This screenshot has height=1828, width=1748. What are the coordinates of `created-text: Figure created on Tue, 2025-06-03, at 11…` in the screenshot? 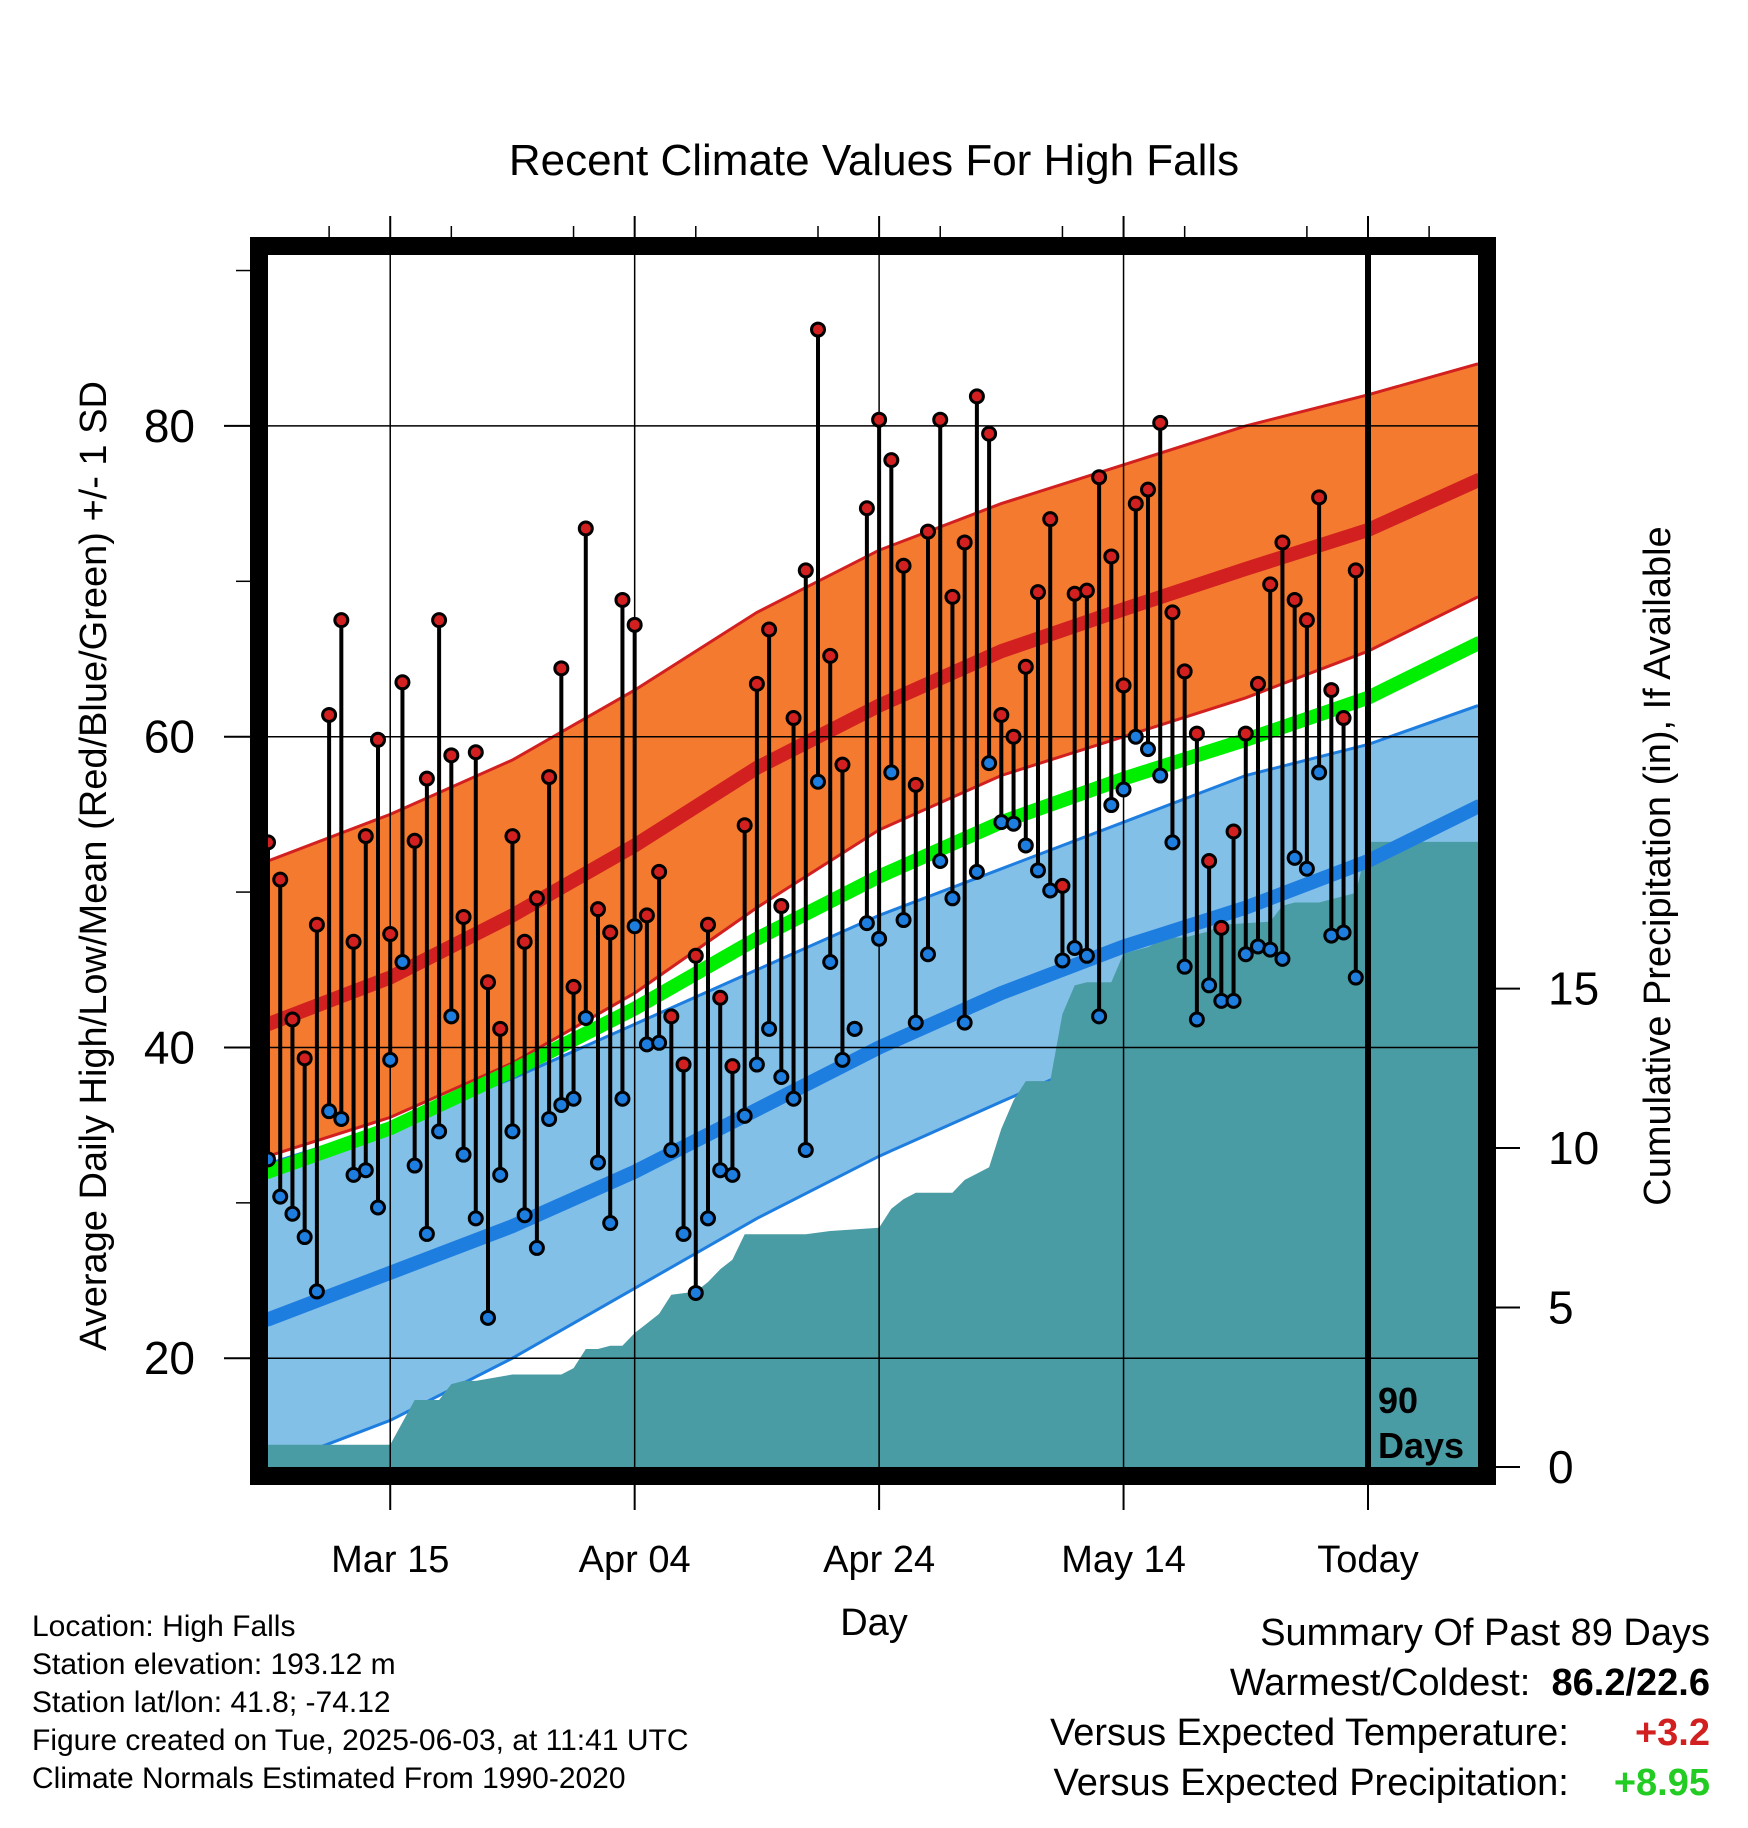 It's located at (360, 1740).